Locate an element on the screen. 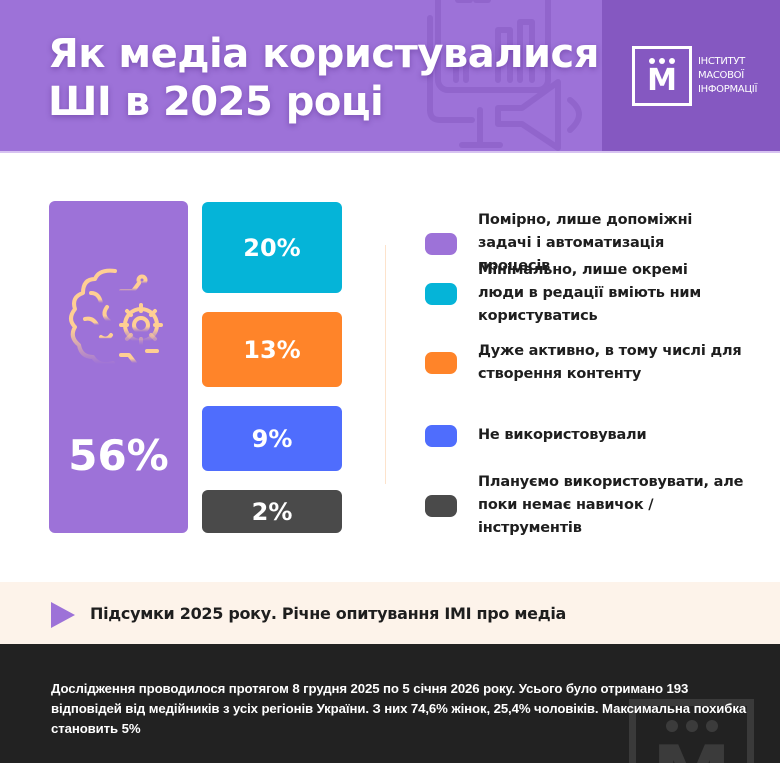  value-very-actively: 13% is located at coordinates (272, 349).